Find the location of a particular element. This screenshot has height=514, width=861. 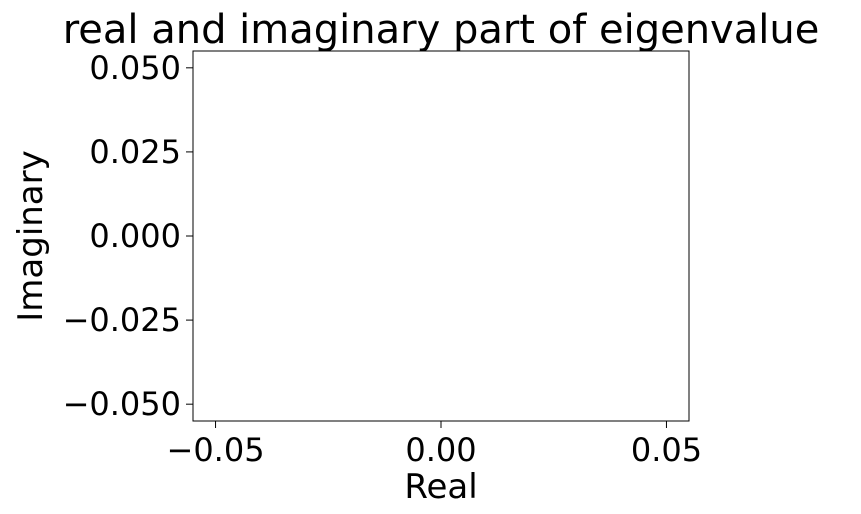

y-tick-label: −0.050 is located at coordinates (122, 404).